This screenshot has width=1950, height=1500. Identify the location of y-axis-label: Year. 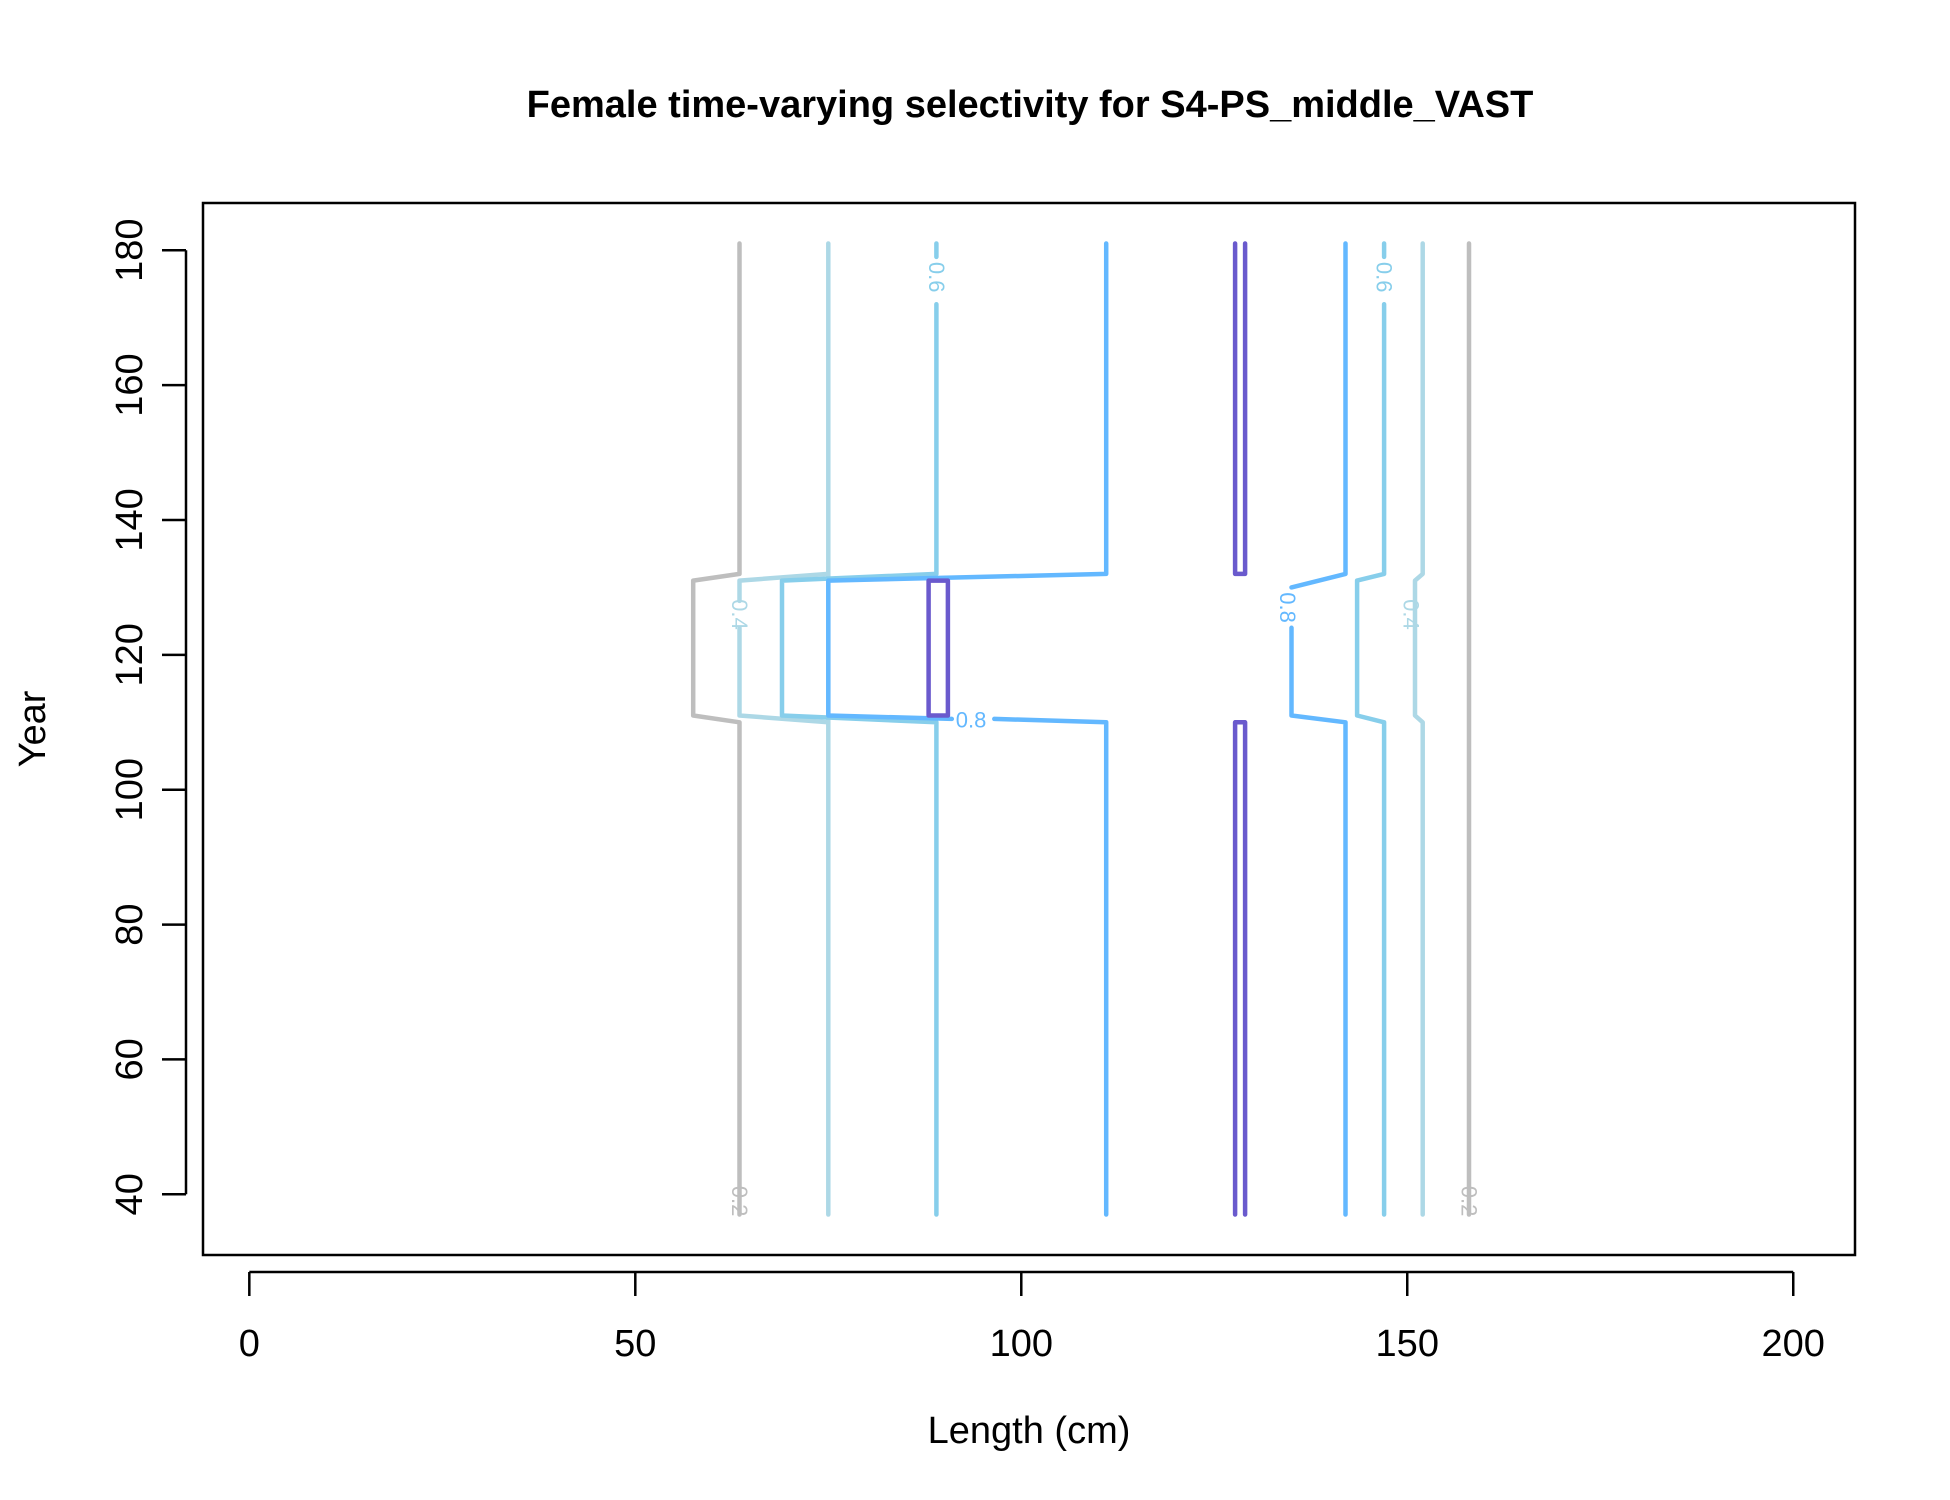
(33, 728).